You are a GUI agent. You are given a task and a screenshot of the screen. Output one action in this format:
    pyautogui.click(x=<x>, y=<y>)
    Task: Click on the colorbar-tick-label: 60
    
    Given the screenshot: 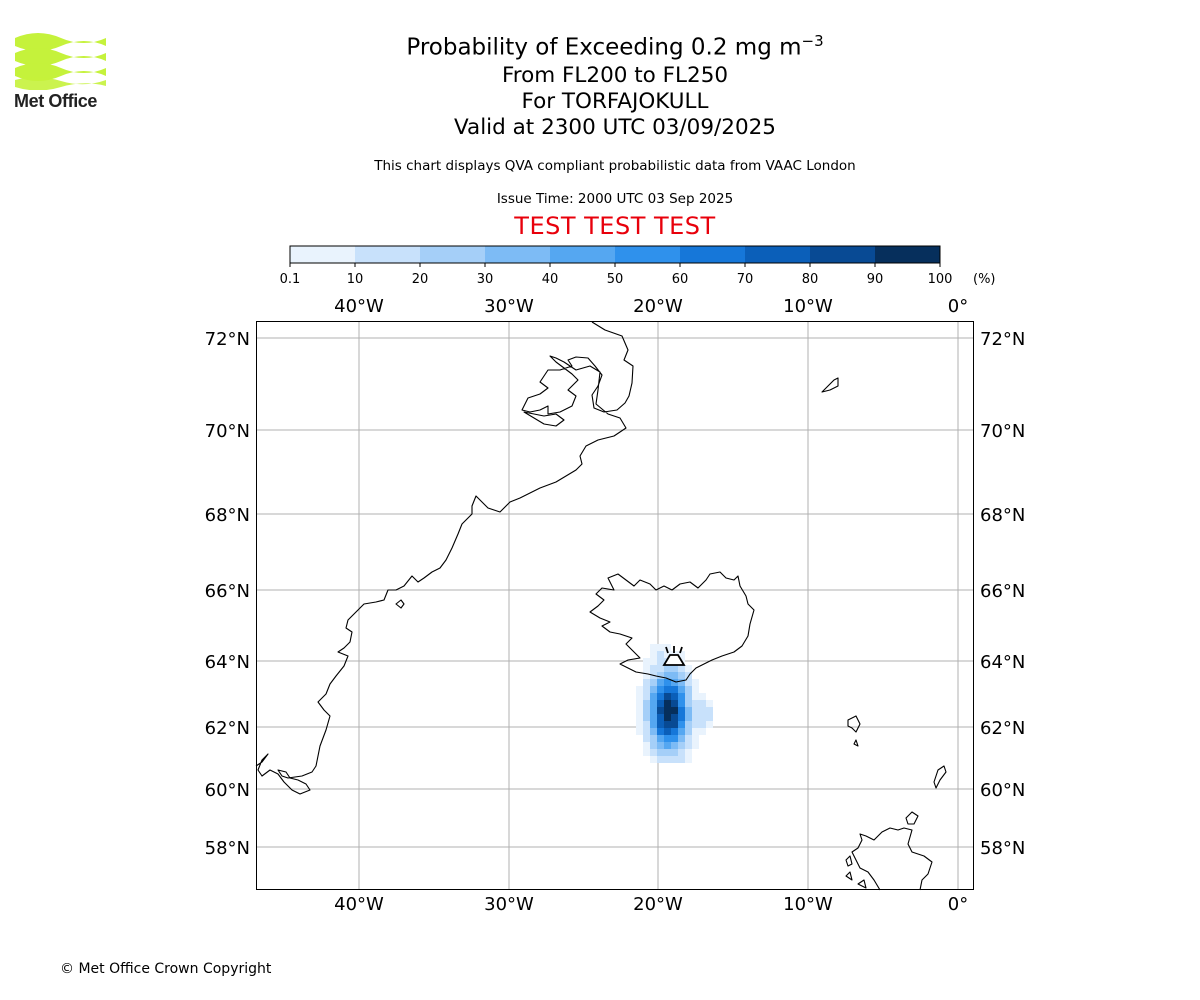 What is the action you would take?
    pyautogui.click(x=680, y=279)
    